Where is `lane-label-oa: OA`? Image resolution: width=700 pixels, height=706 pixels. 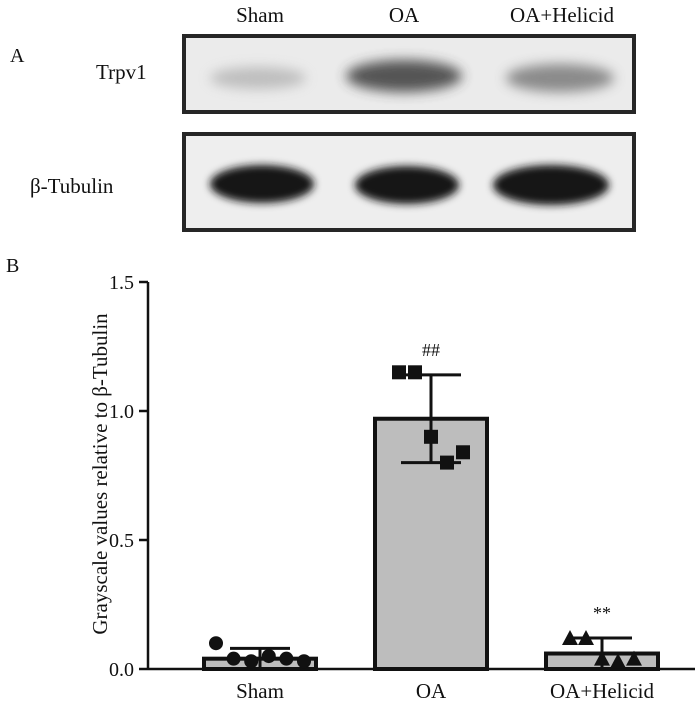 lane-label-oa: OA is located at coordinates (404, 15).